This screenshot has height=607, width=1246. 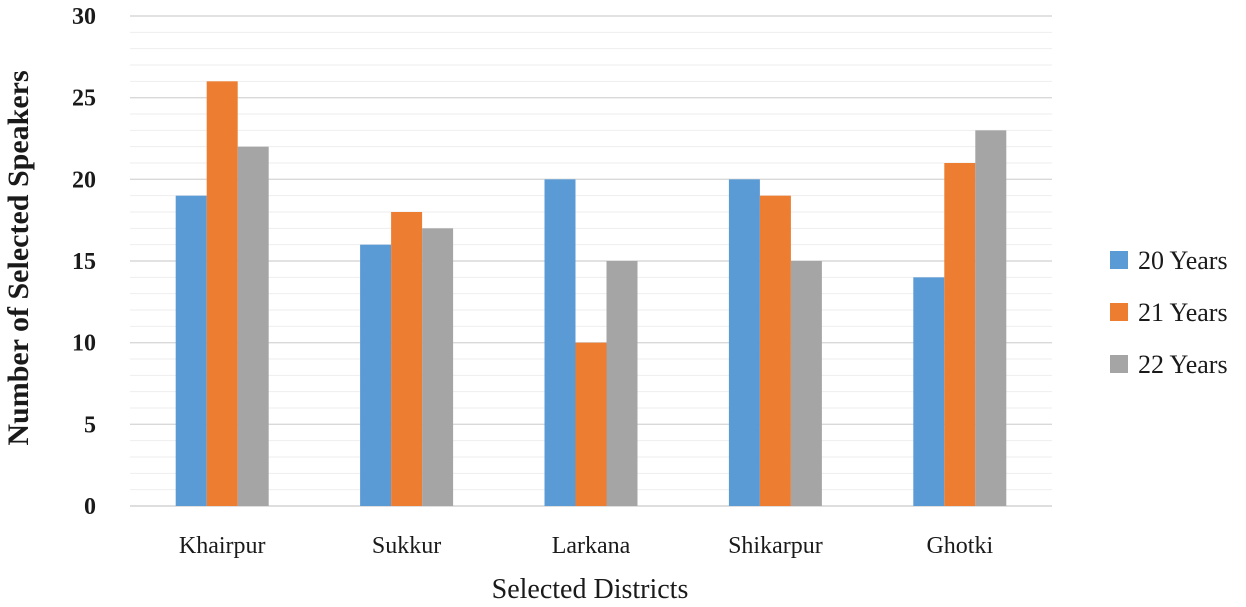 I want to click on bar-shikarpur-21-years, so click(x=775, y=350).